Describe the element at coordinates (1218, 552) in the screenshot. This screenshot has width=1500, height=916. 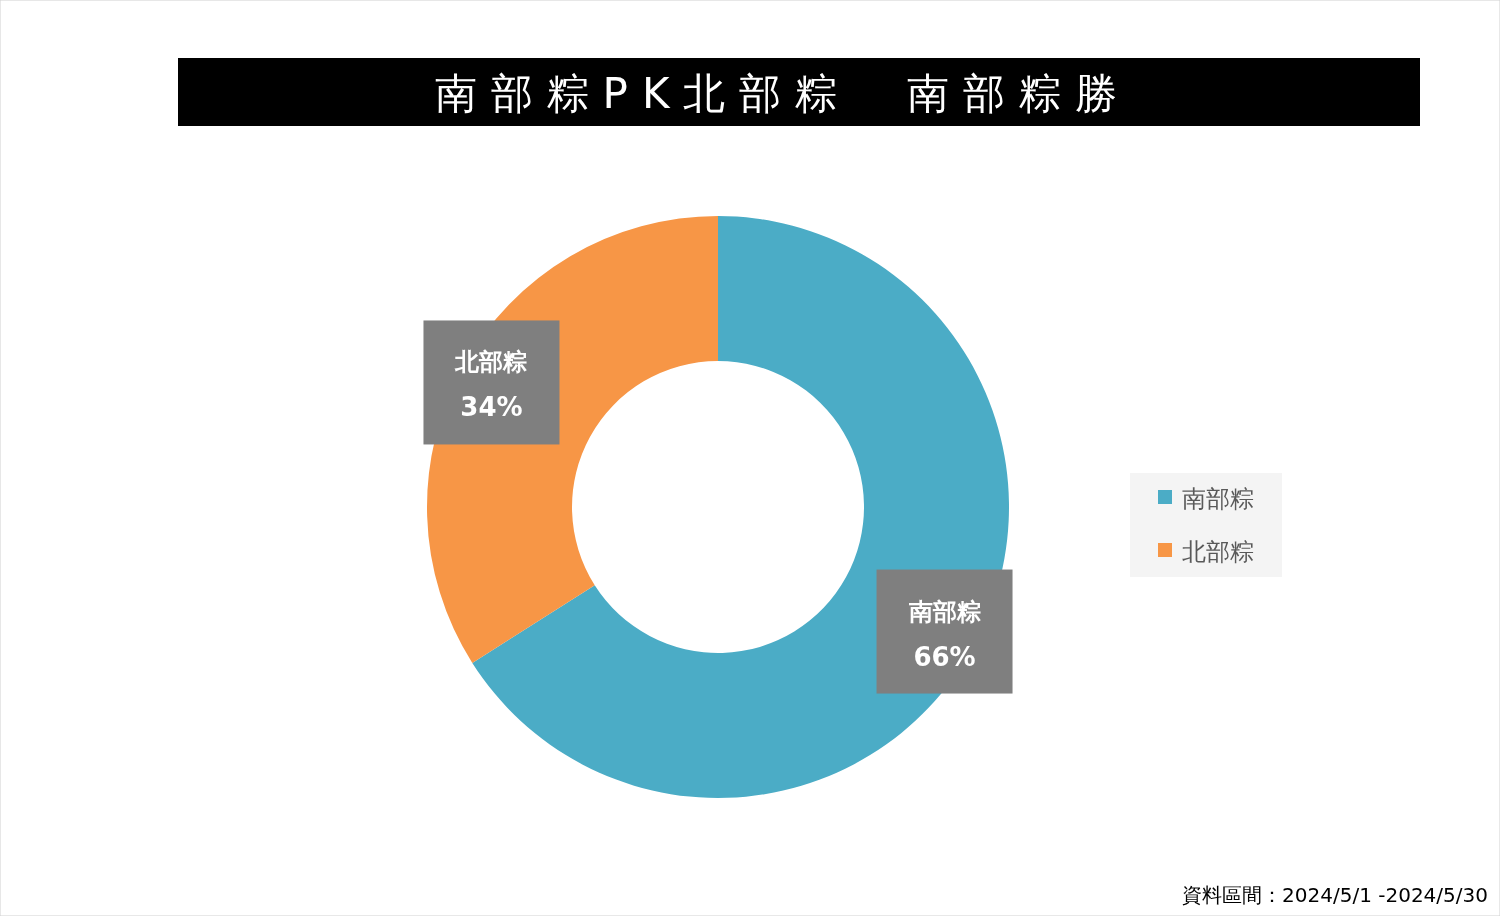
I see `legend-label: 北部粽` at that location.